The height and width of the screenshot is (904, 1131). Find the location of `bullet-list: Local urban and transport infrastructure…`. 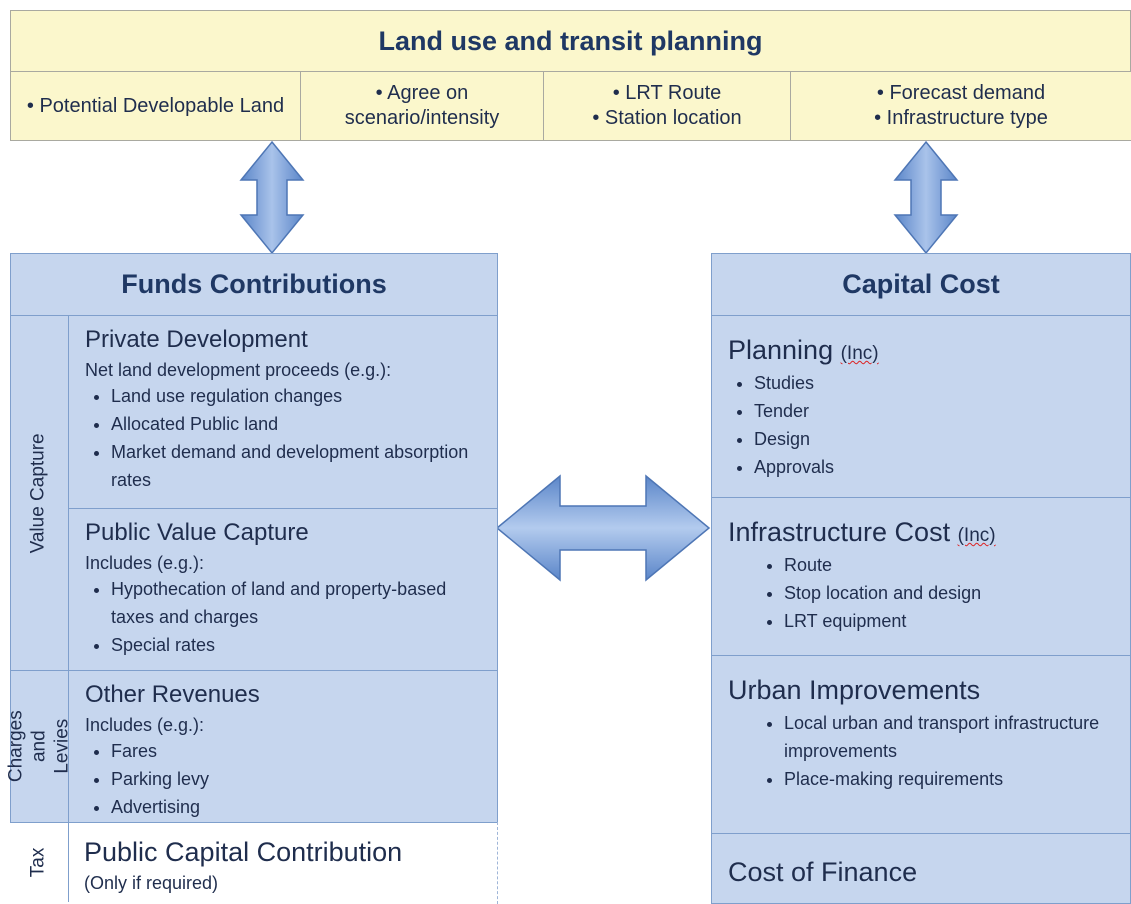

bullet-list: Local urban and transport infrastructure… is located at coordinates (922, 752).